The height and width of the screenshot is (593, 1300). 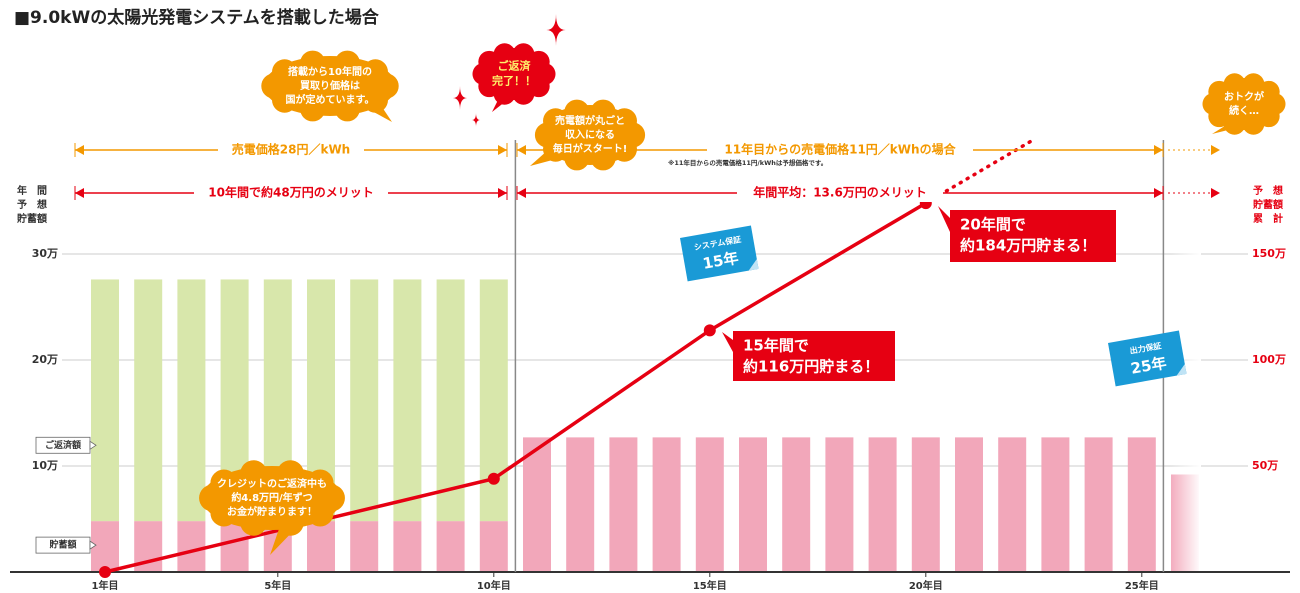 I want to click on bubble-text: 搭載から10年間の, so click(x=330, y=71).